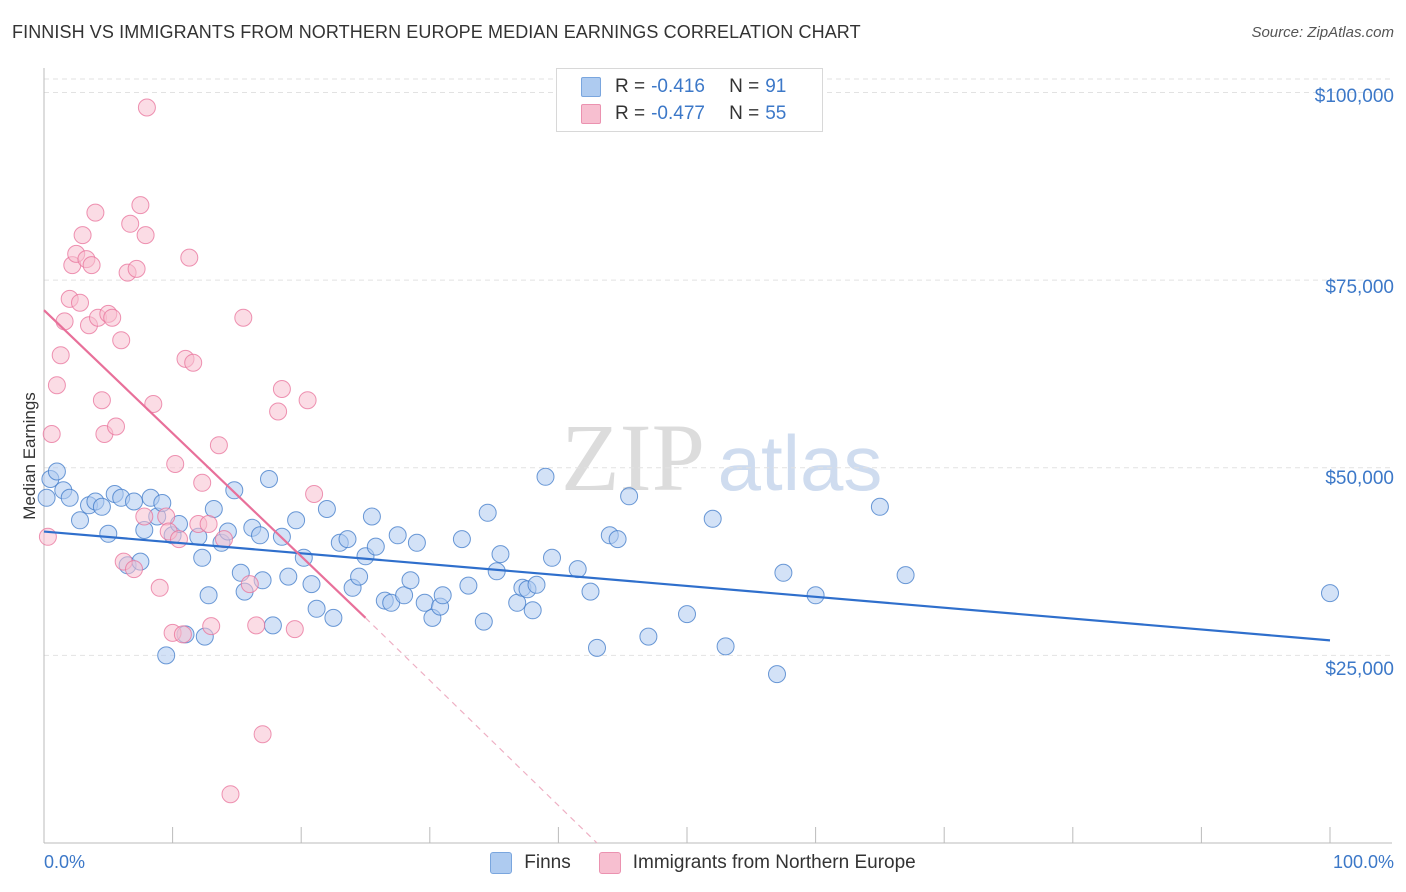 This screenshot has height=892, width=1406. I want to click on series-legend-swatch-finns, so click(501, 863).